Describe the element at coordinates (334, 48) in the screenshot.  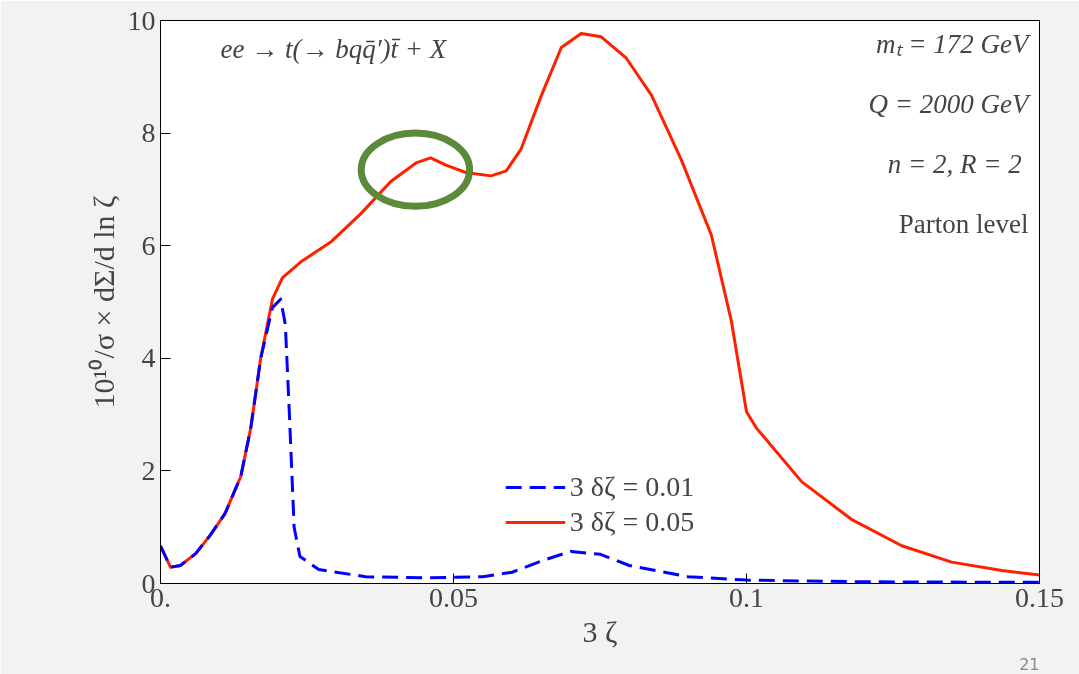
I see `annotation: ee → t(→ bqq̄′)t̄ + X` at that location.